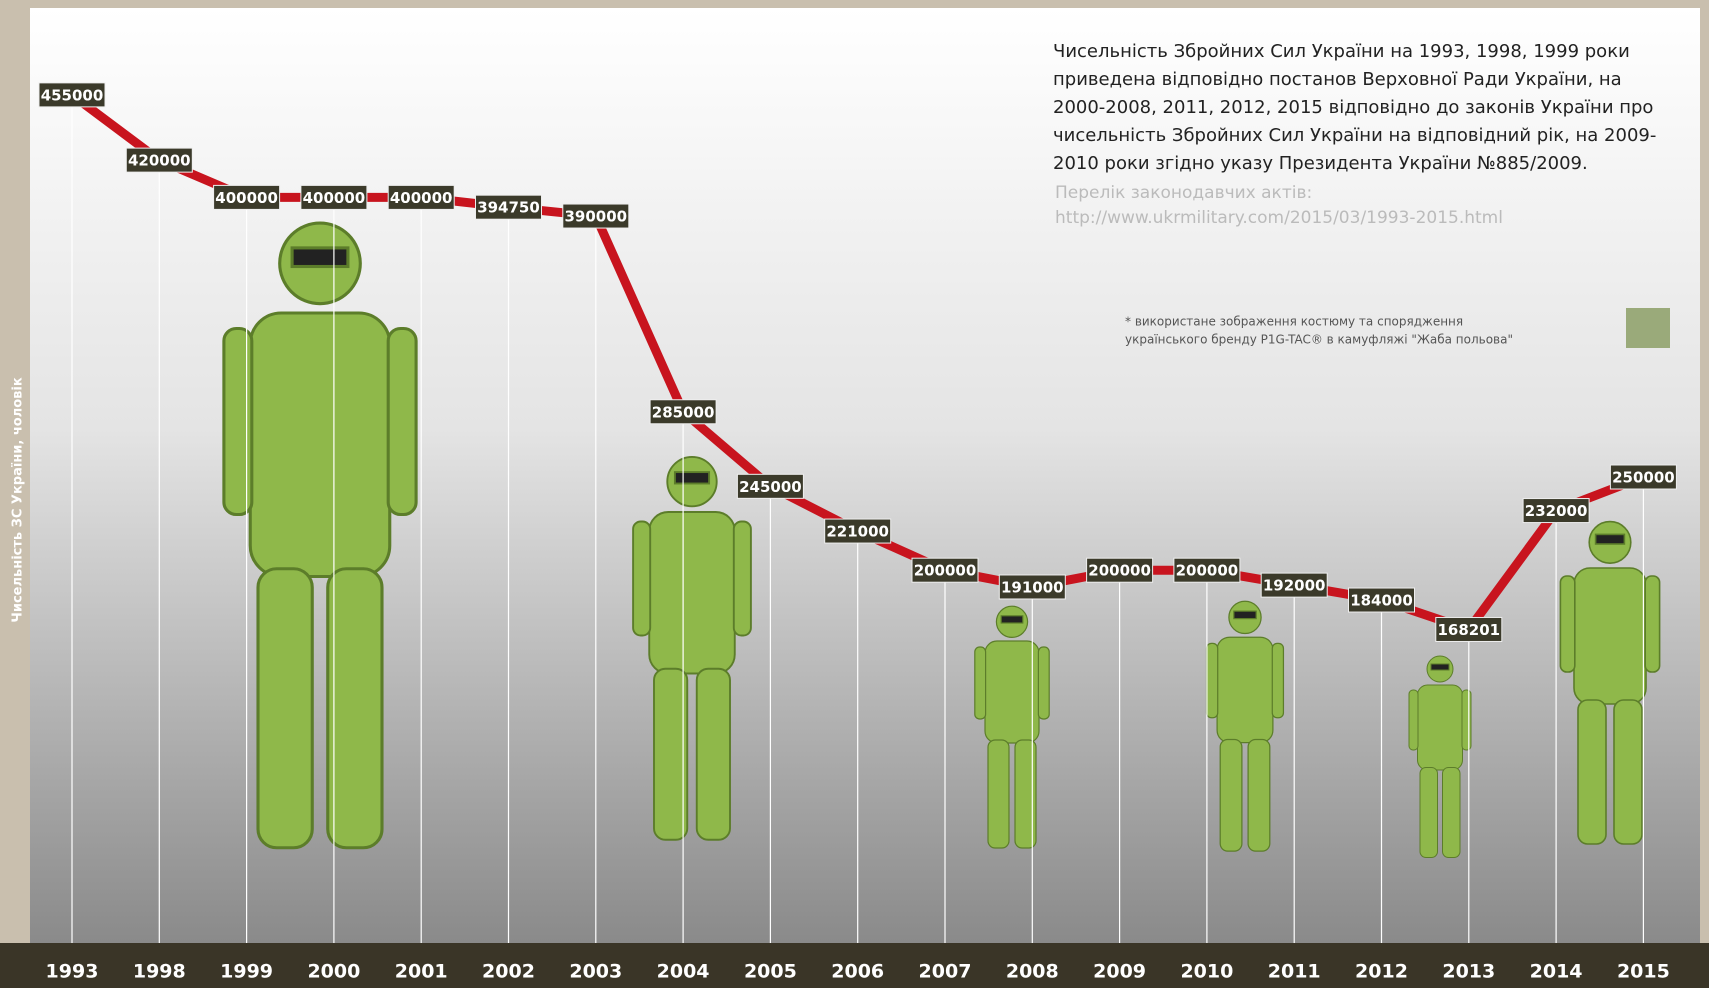 This screenshot has width=1709, height=988. Describe the element at coordinates (246, 972) in the screenshot. I see `x-tick-label: 1999` at that location.